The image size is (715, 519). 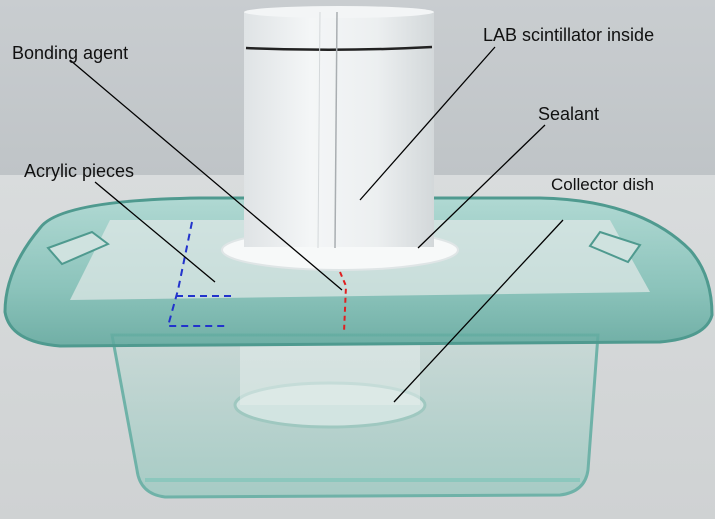 I want to click on label-sealant: Sealant, so click(x=569, y=114).